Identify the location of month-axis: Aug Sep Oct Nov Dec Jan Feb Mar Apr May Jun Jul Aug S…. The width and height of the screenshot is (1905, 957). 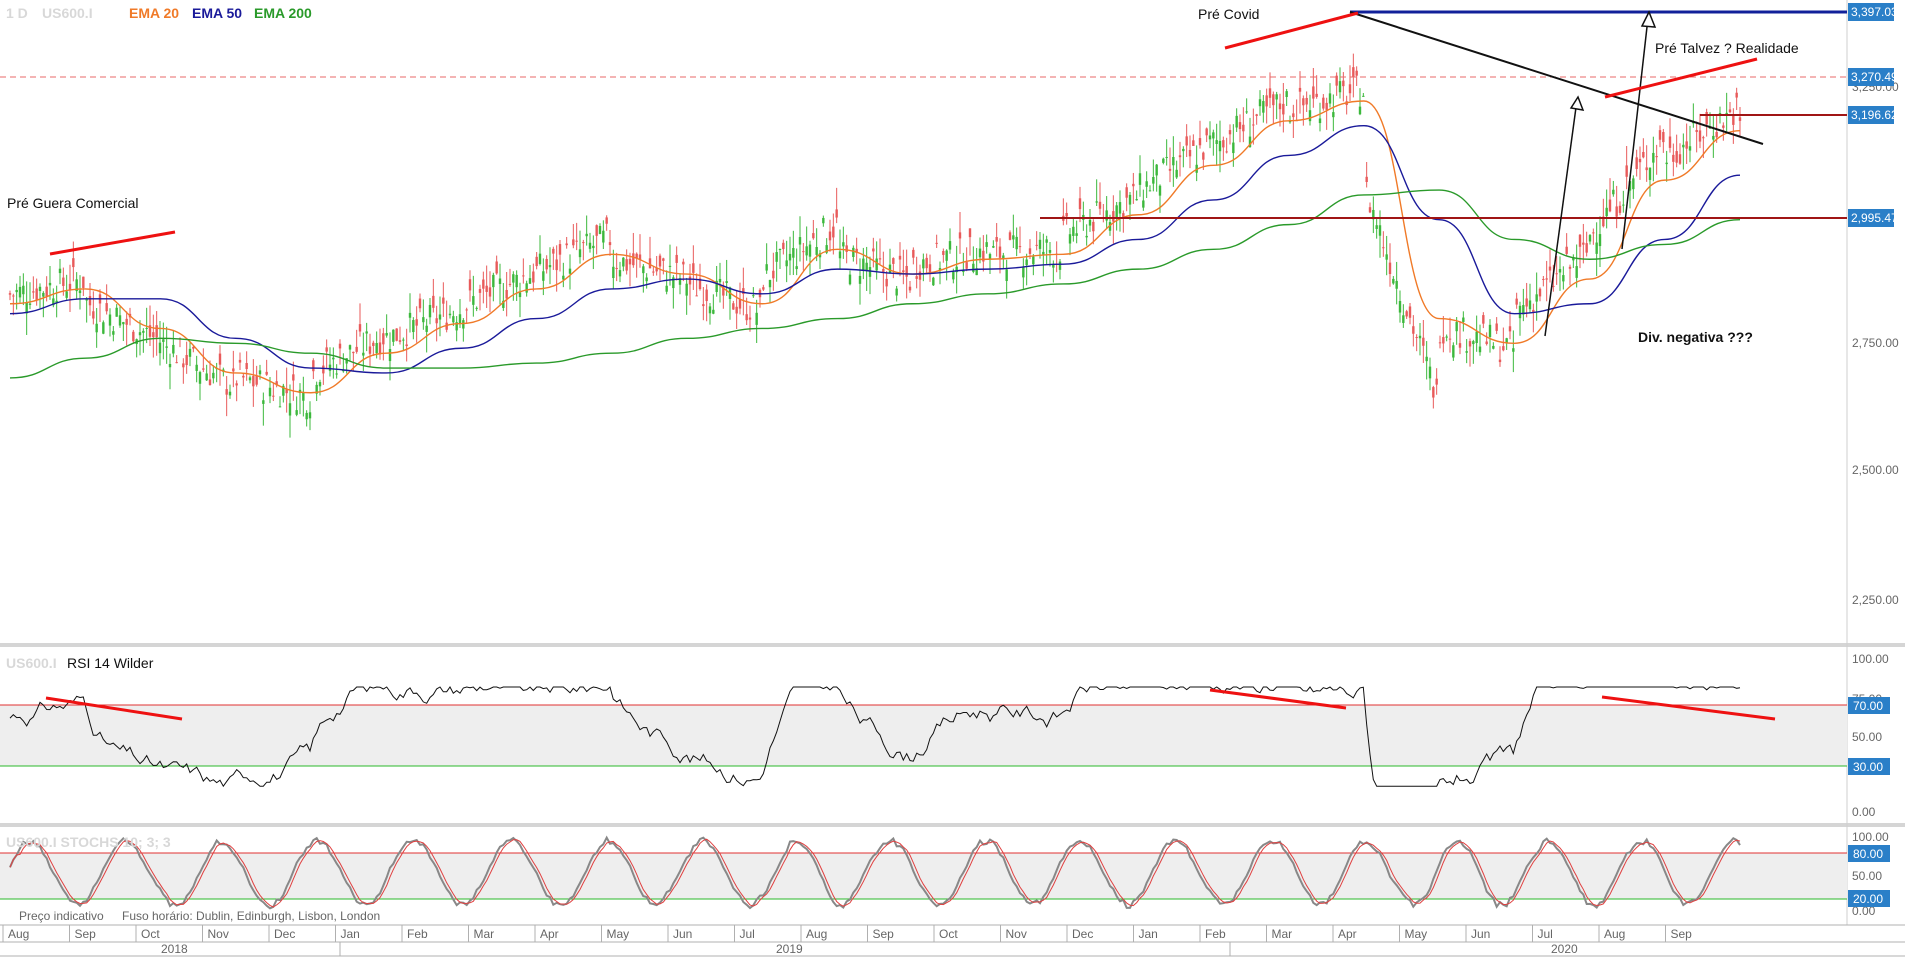
(847, 933).